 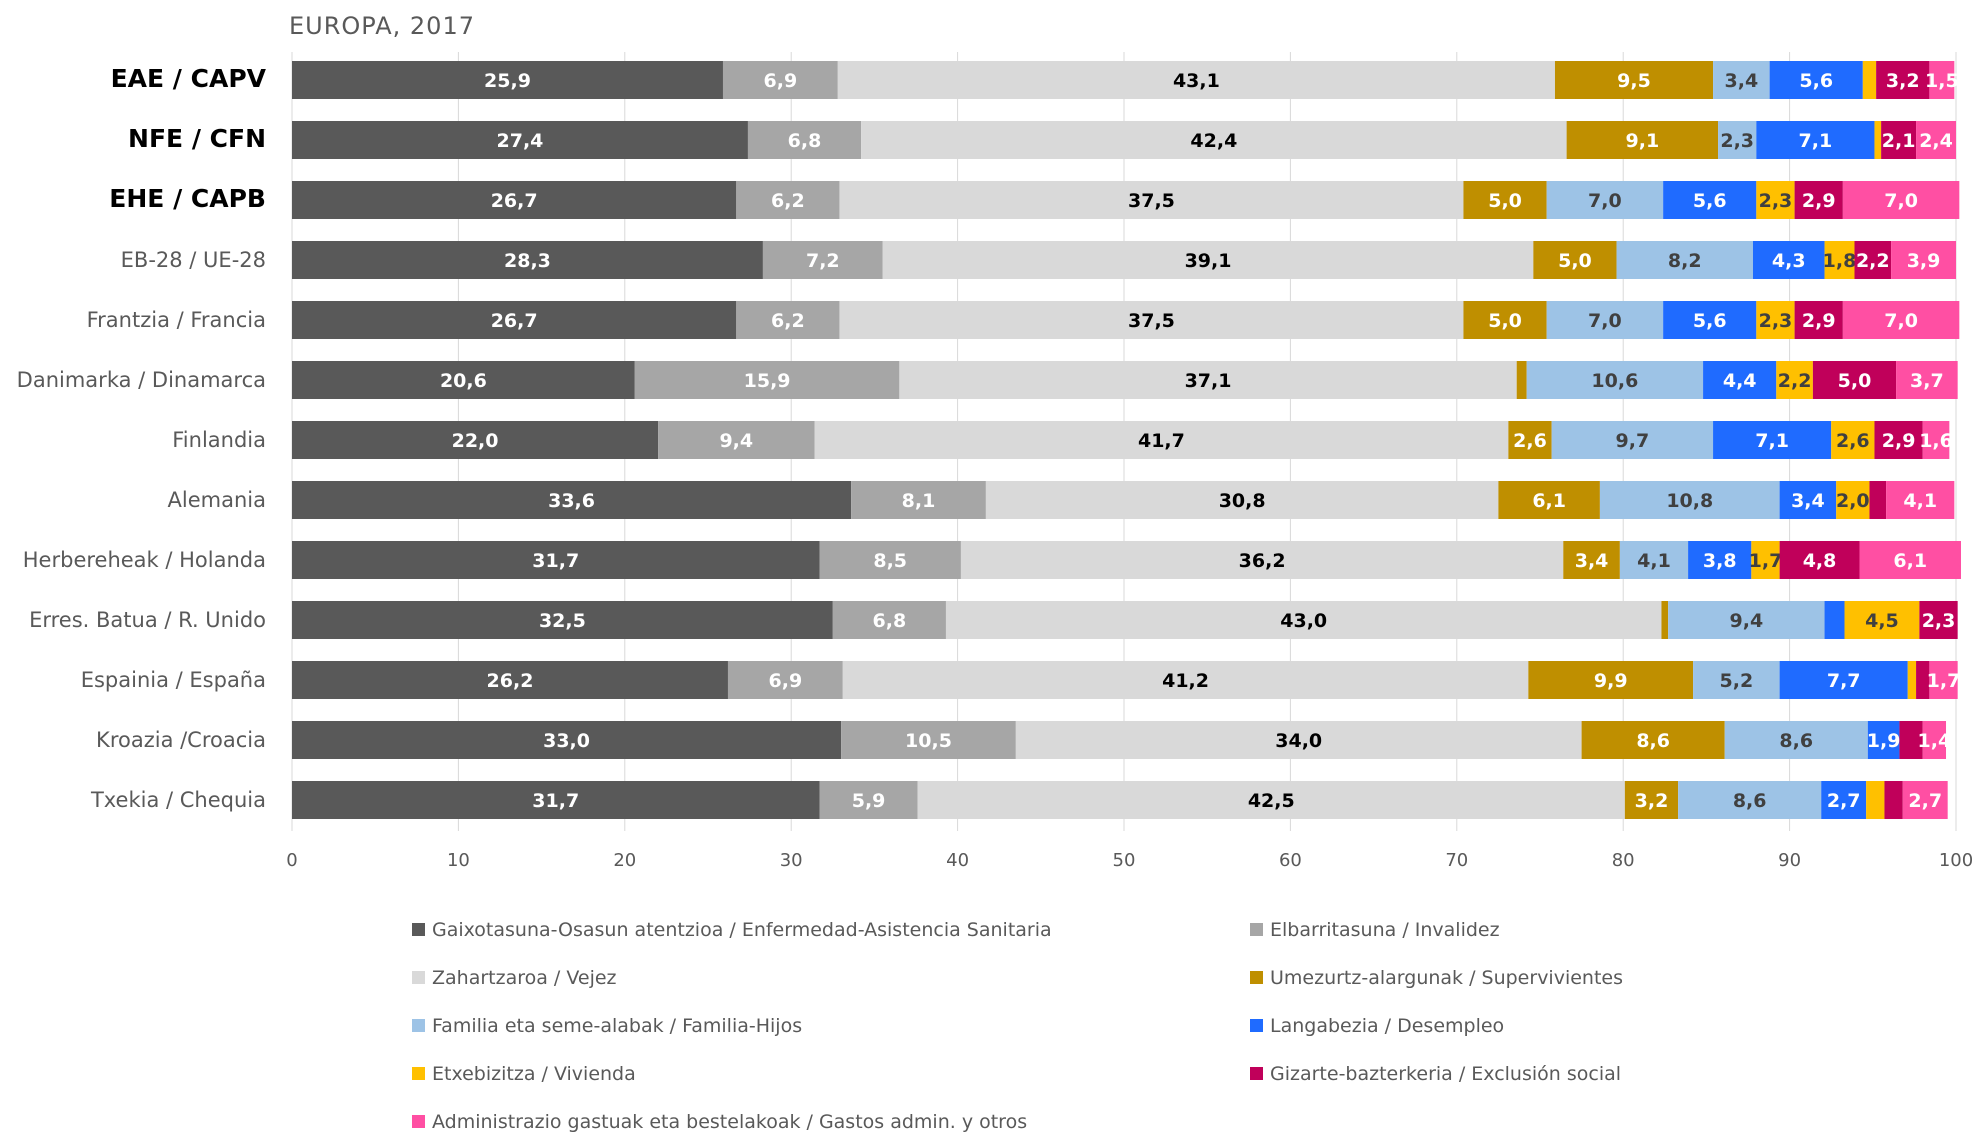 What do you see at coordinates (624, 860) in the screenshot?
I see `x-tick-label: 20` at bounding box center [624, 860].